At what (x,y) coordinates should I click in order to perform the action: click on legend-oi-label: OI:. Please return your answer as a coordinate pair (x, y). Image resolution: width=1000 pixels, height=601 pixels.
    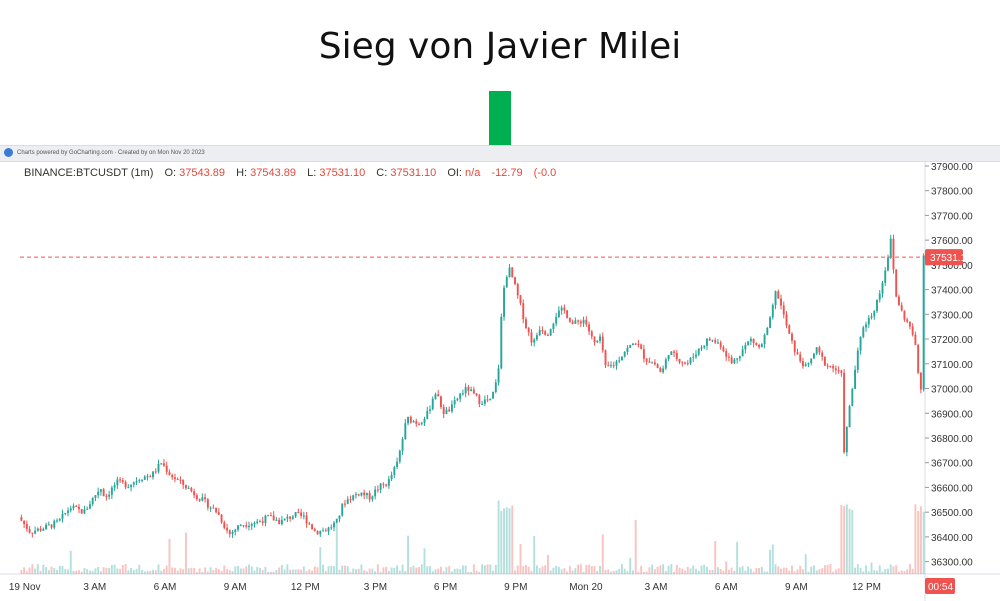
    Looking at the image, I should click on (454, 173).